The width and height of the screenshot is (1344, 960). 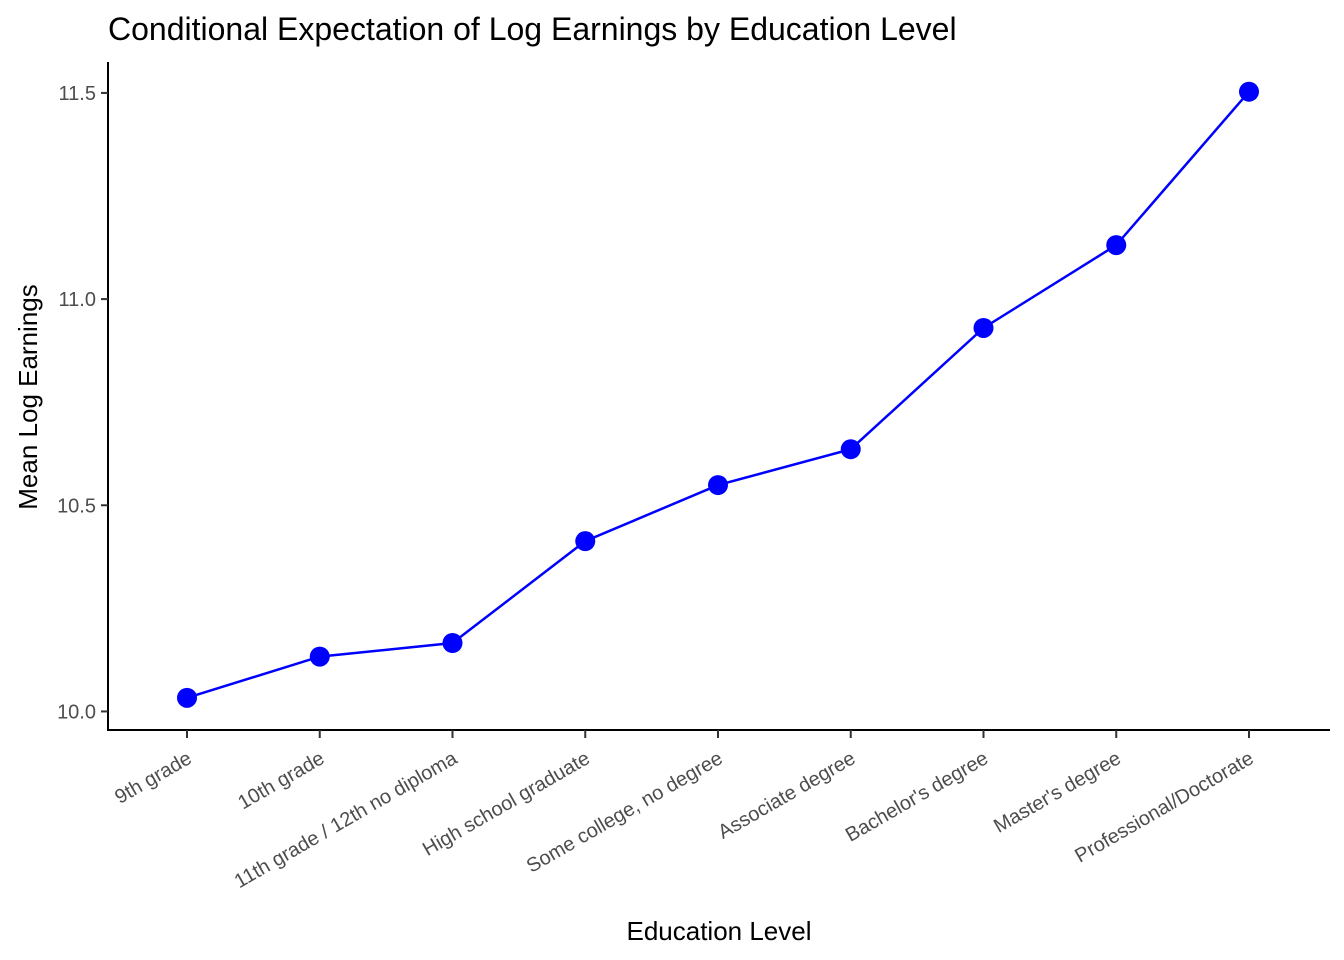 I want to click on y-tick-label: 10.0, so click(x=76, y=712).